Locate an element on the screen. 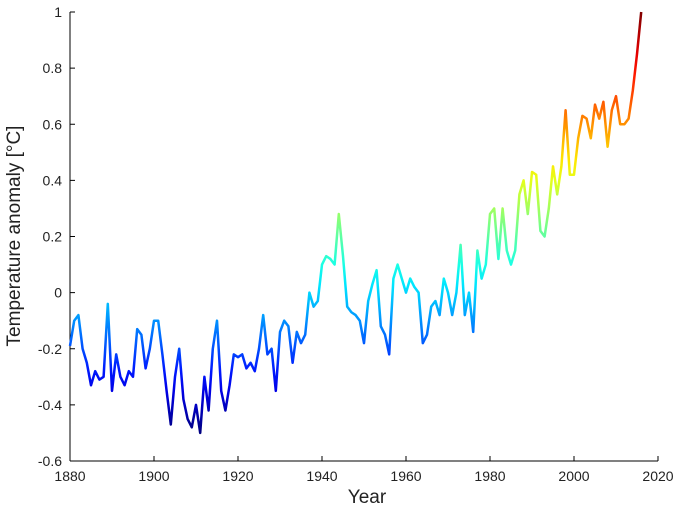  x-tick-label: 1920 is located at coordinates (237, 476).